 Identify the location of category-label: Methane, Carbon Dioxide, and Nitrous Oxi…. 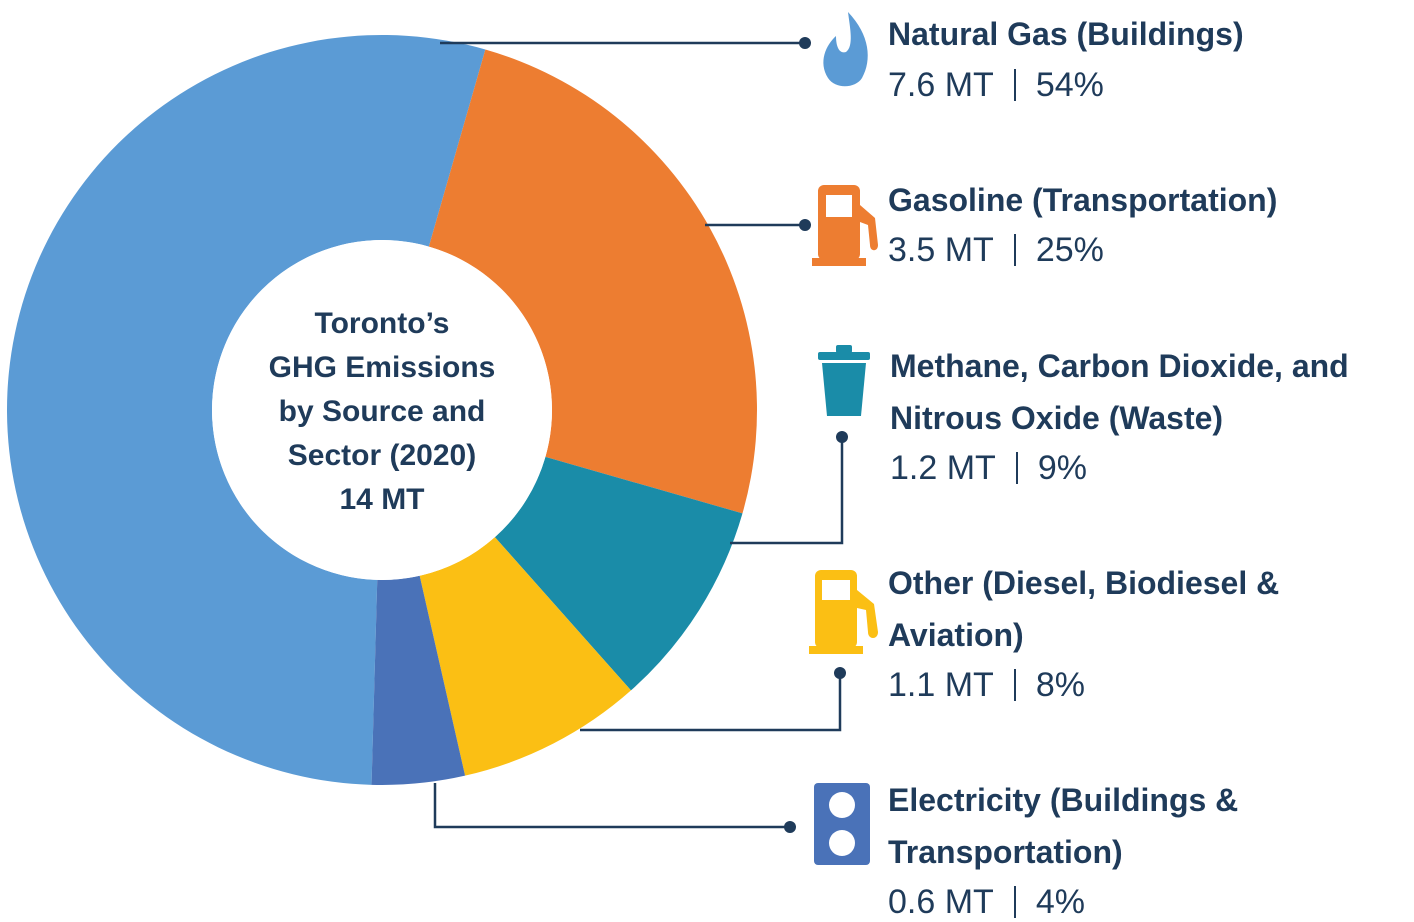
(1119, 392).